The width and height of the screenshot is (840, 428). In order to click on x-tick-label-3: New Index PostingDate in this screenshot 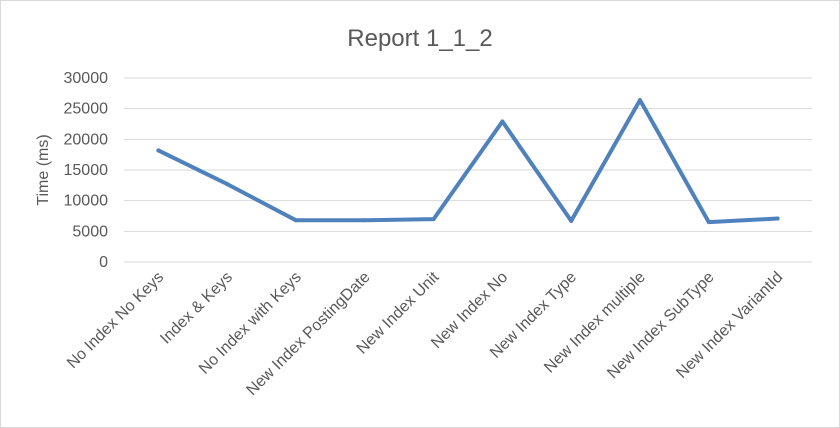, I will do `click(308, 334)`.